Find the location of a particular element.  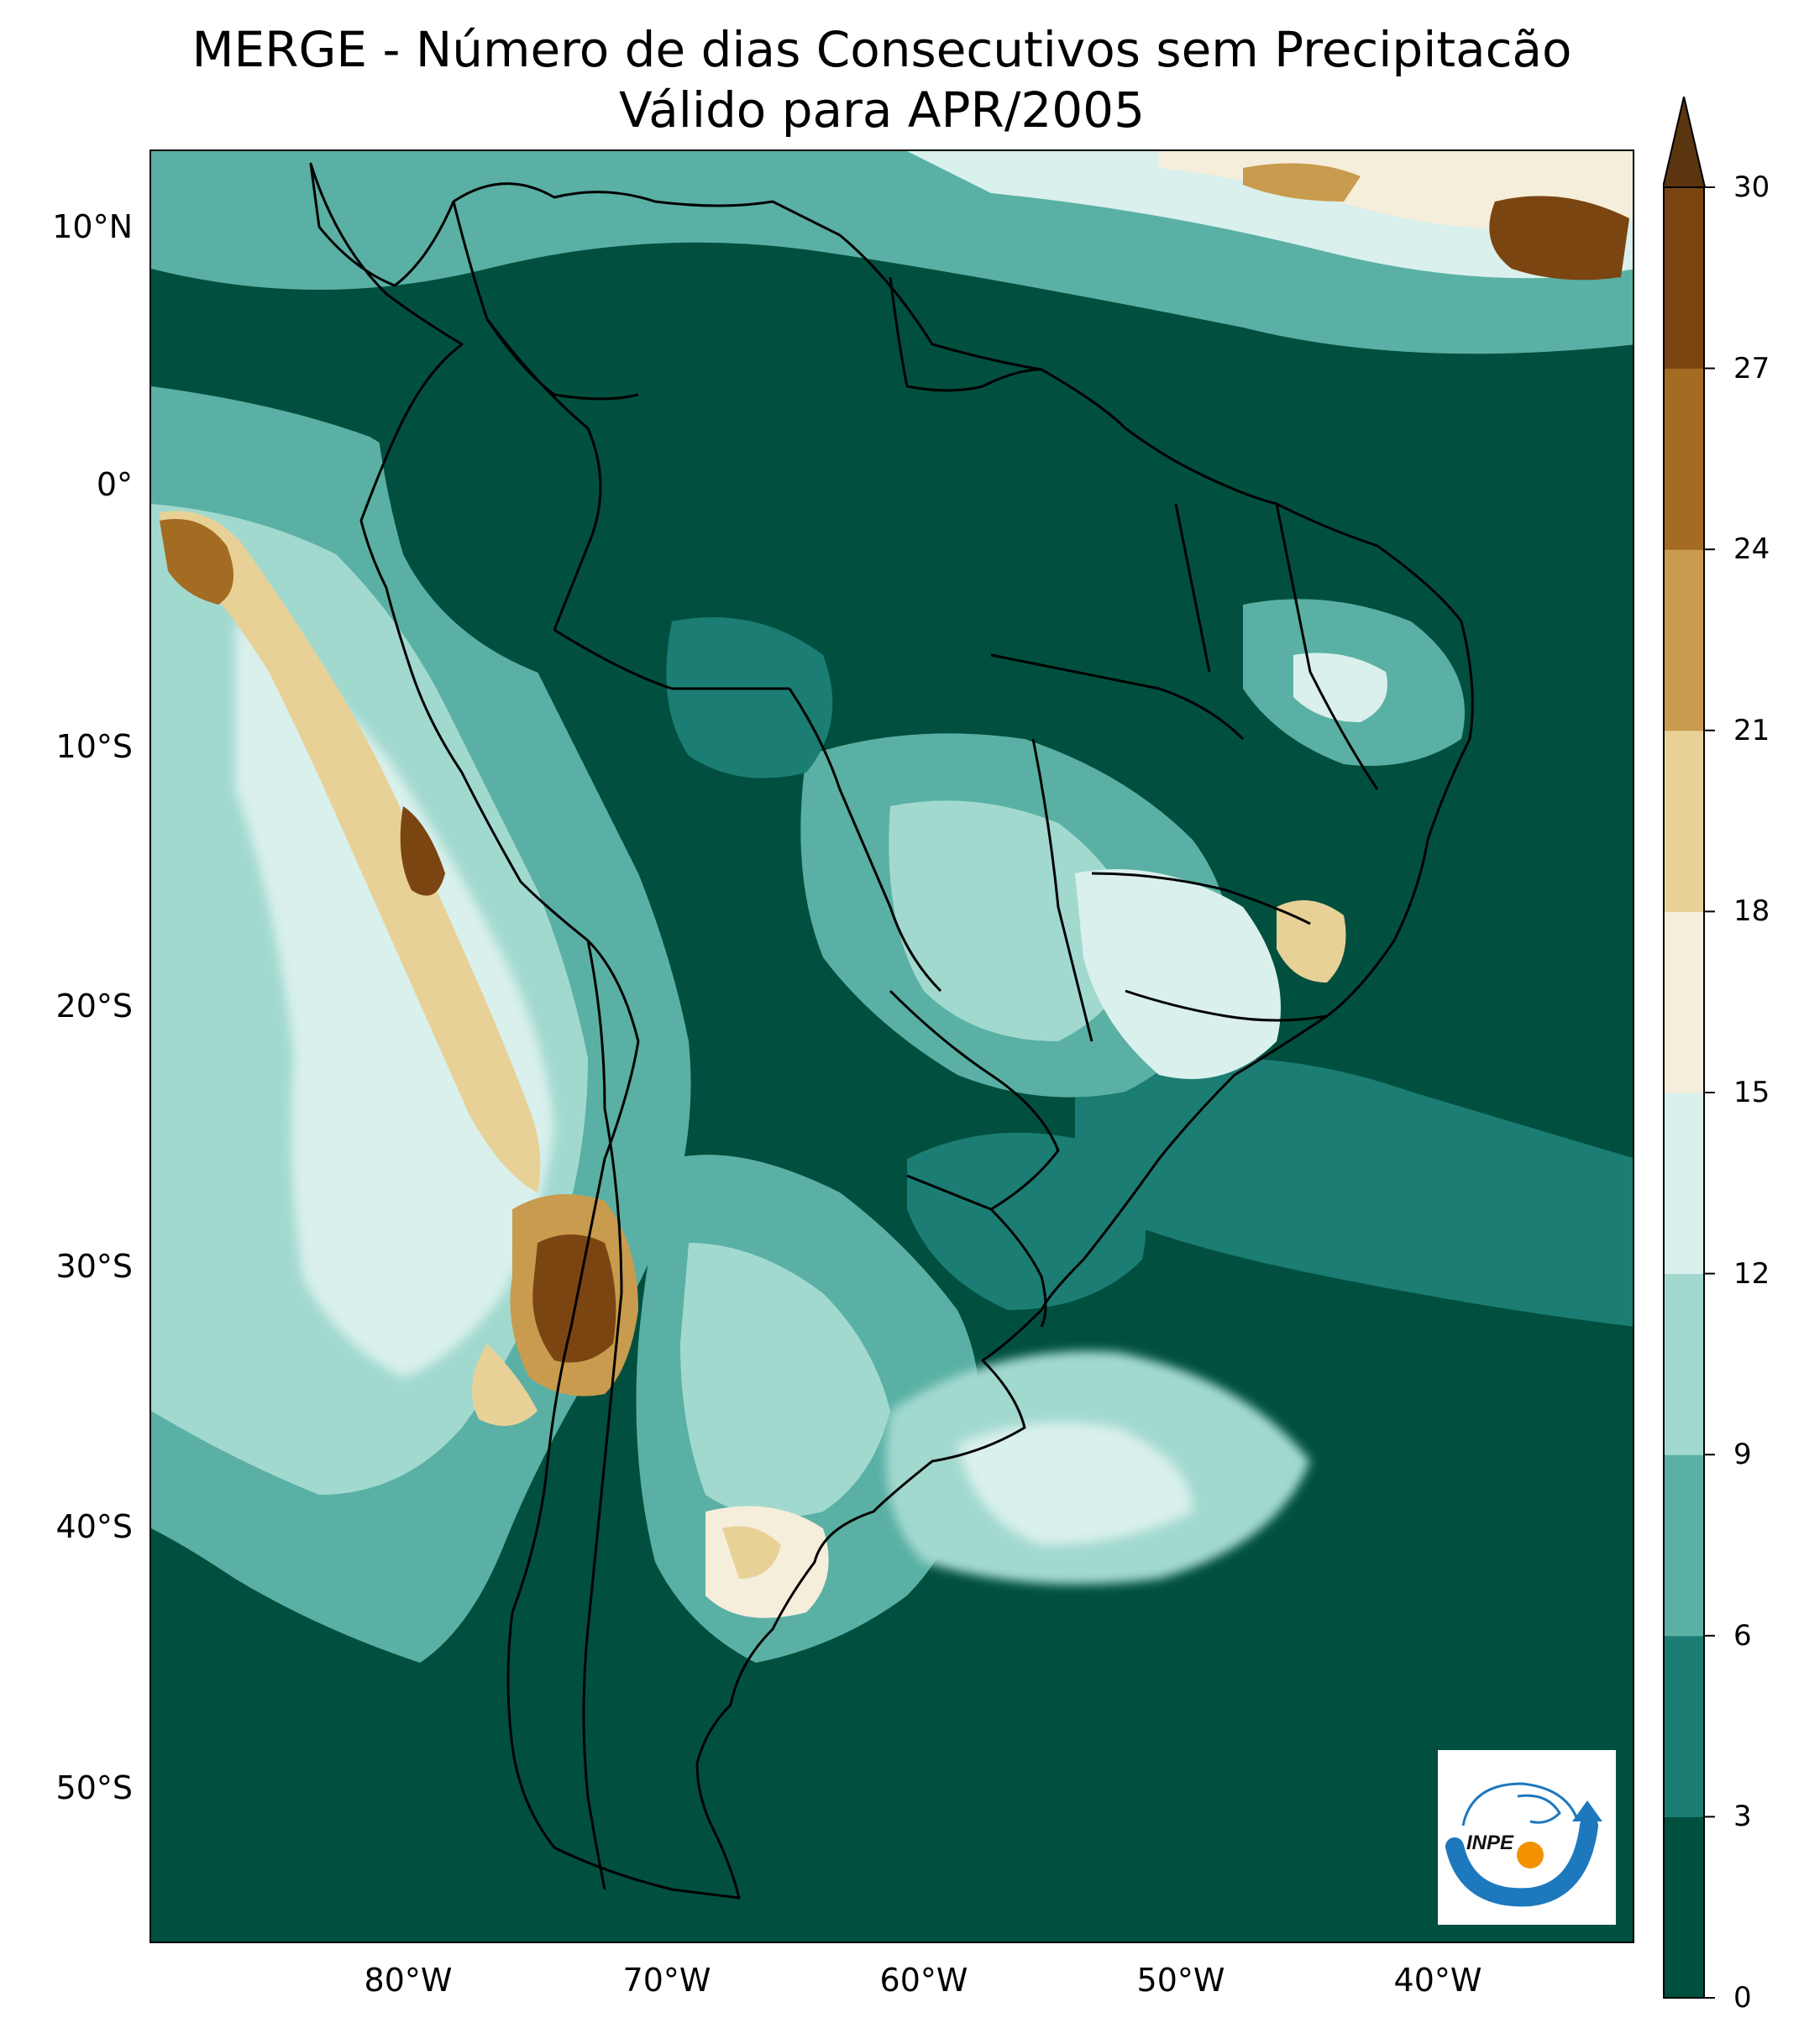

colorbar-frame is located at coordinates (1684, 1092).